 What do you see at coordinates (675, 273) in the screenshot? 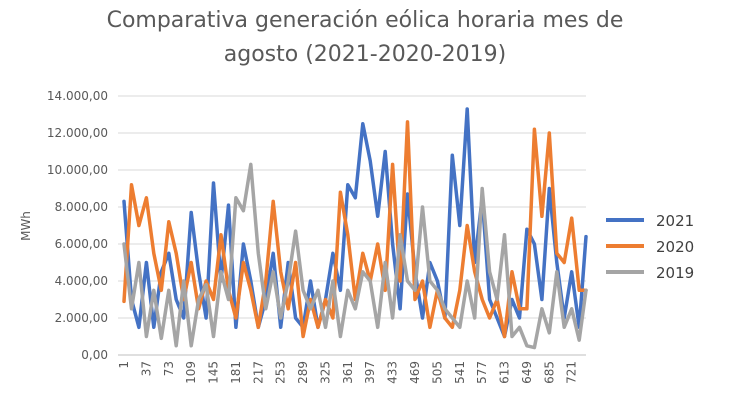
I see `legend-label-2019: 2019` at bounding box center [675, 273].